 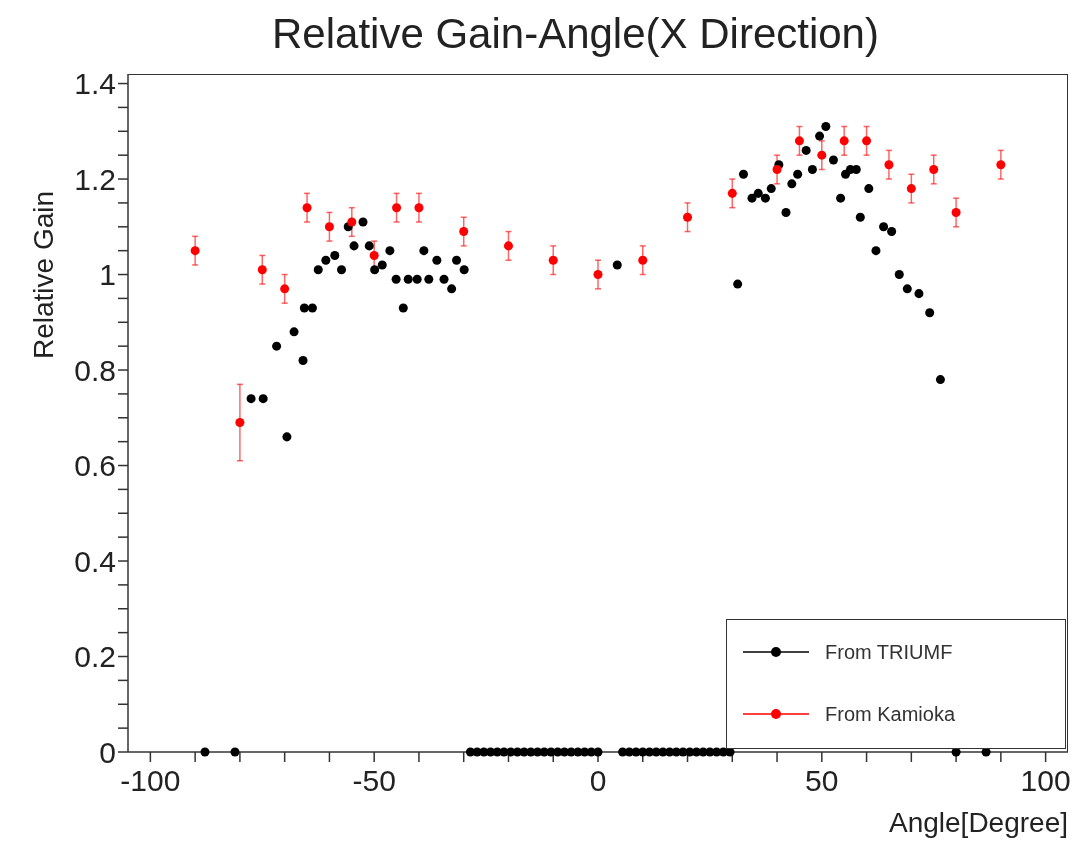 I want to click on legend-label: From TRIUMF, so click(x=889, y=652).